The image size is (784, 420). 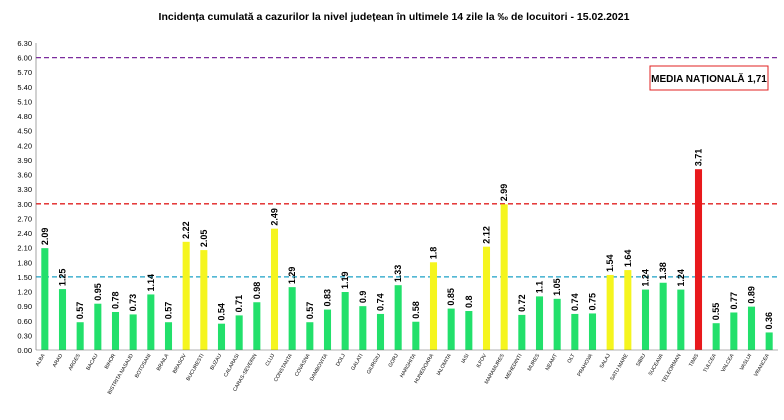 What do you see at coordinates (151, 283) in the screenshot?
I see `value-label: 1.14` at bounding box center [151, 283].